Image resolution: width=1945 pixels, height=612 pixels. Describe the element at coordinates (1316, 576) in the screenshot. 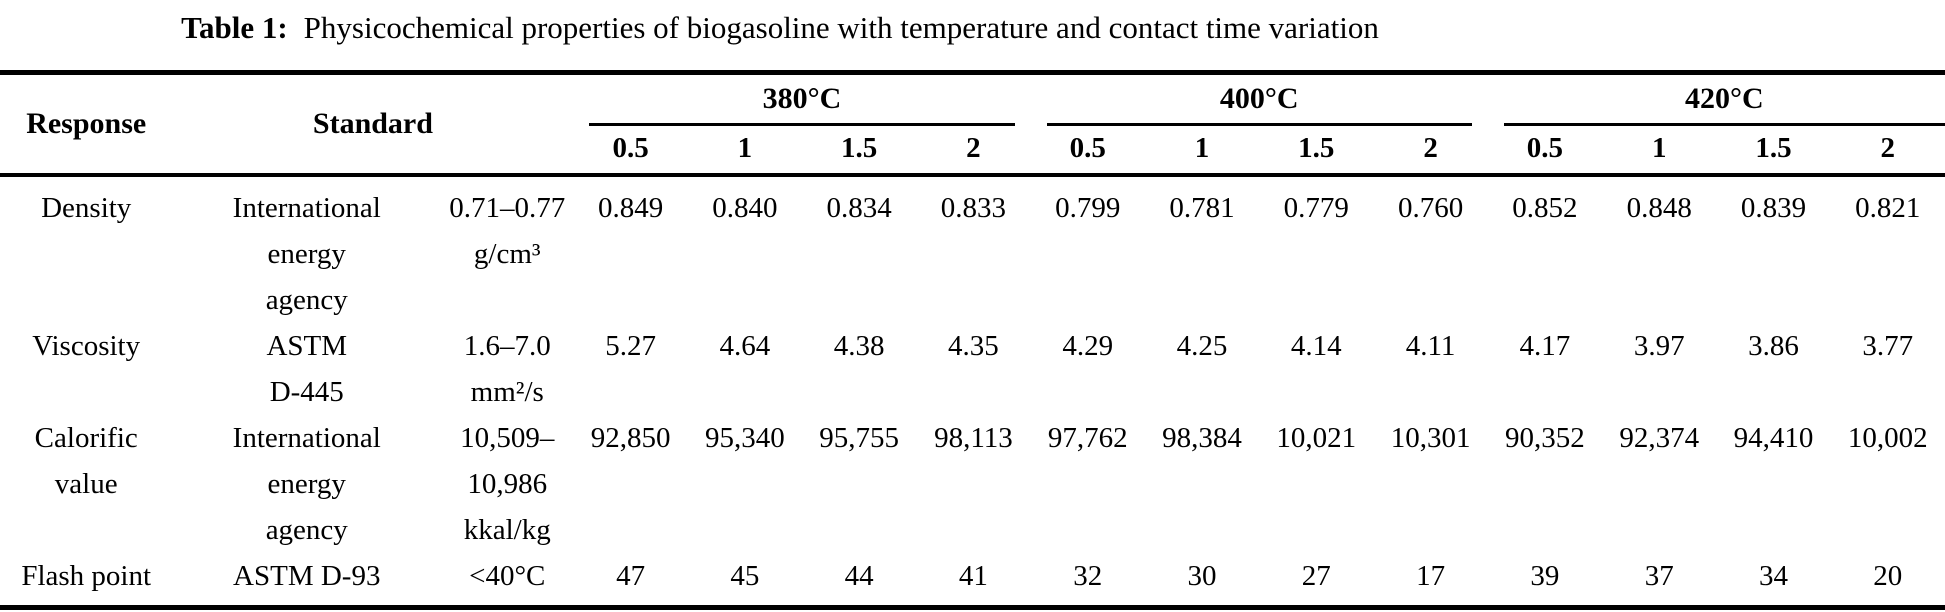

I see `value-cell: 27` at that location.